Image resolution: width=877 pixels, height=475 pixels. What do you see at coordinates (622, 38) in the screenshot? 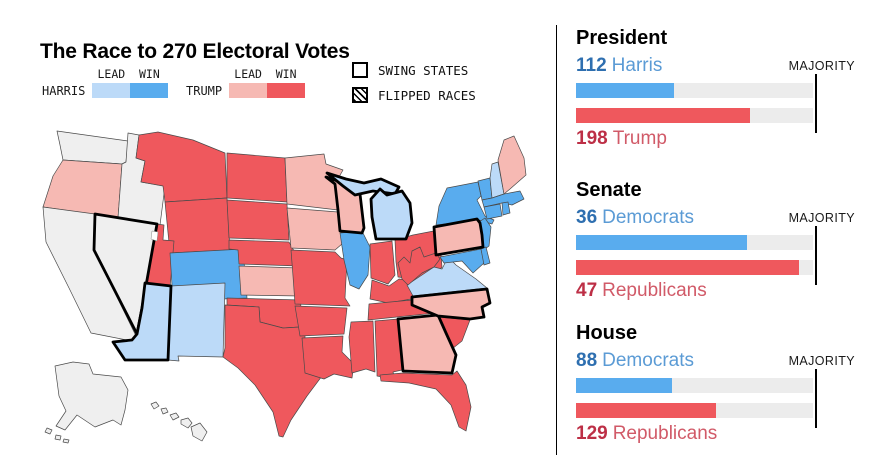
I see `panel-title: President` at bounding box center [622, 38].